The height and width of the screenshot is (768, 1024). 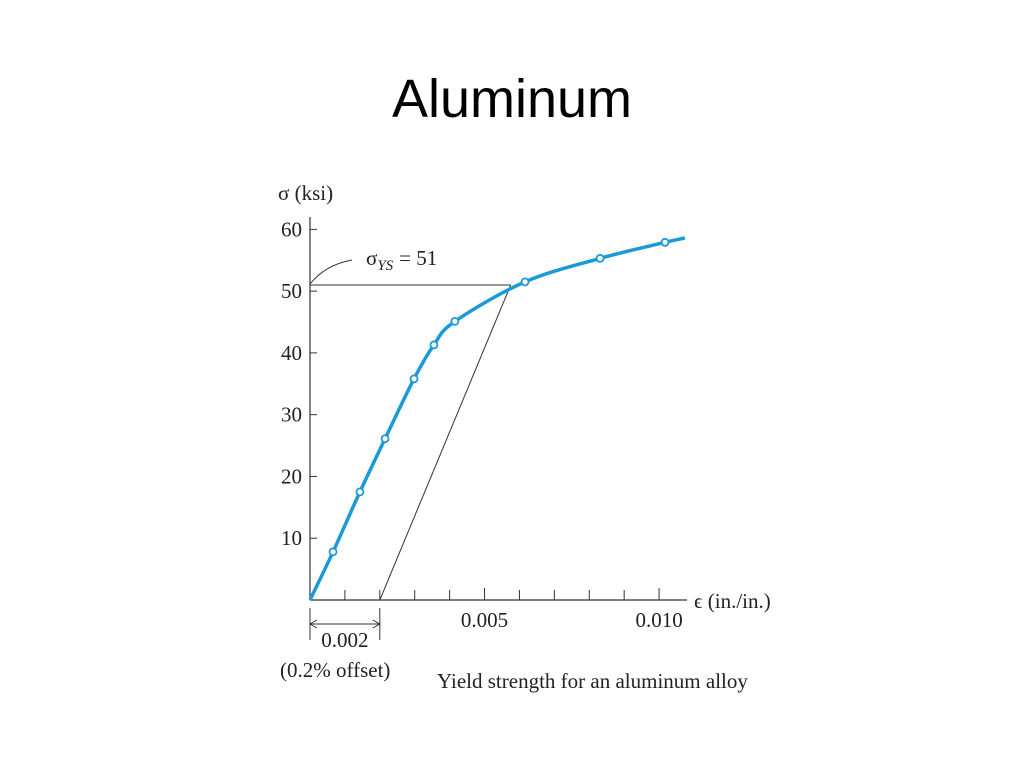 I want to click on yield-subscript: YS, so click(x=385, y=266).